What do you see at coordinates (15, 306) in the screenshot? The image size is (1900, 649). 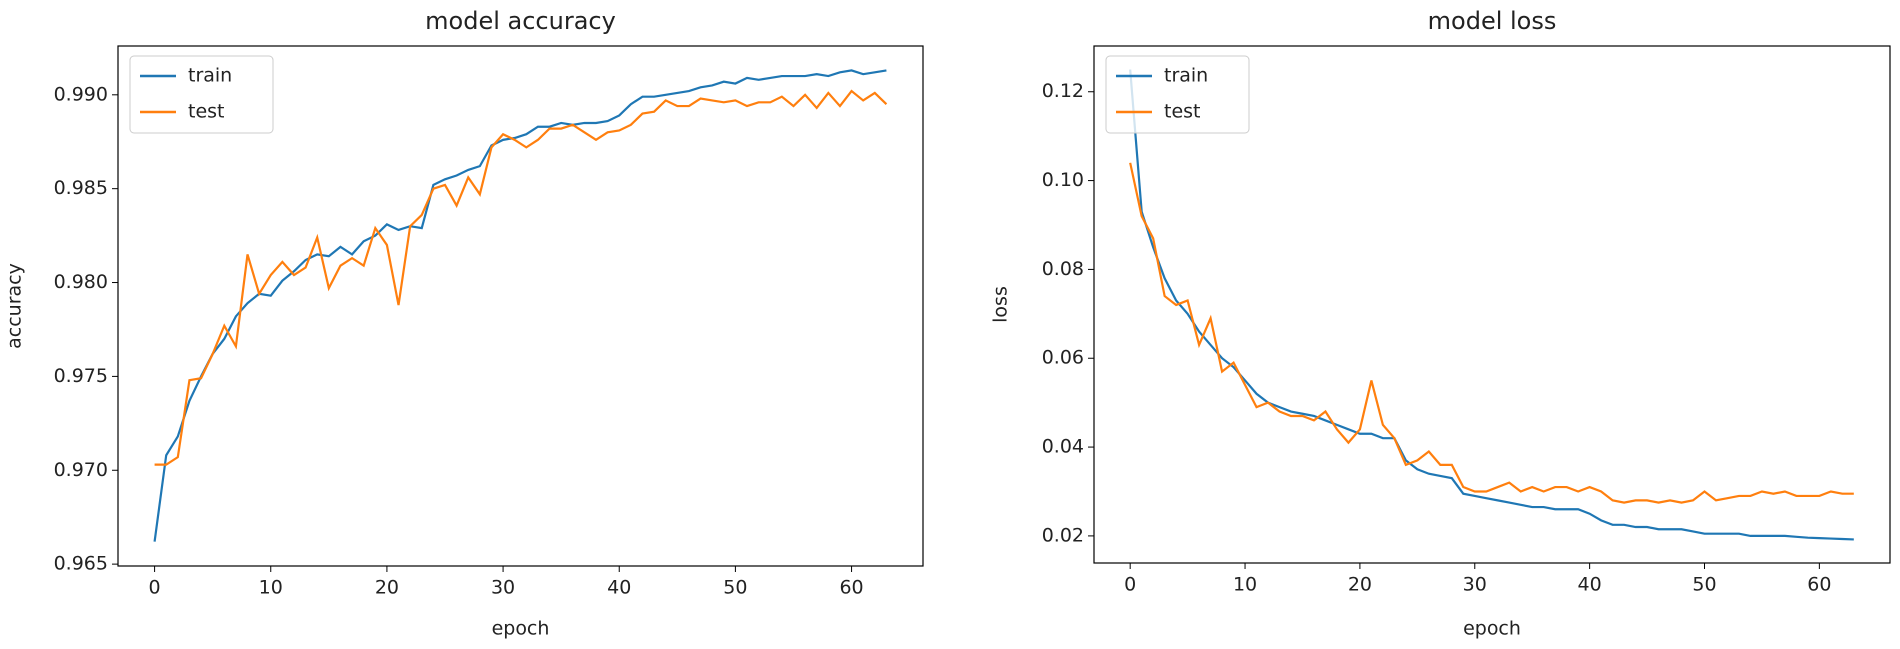 I see `y-axis-label: accuracy` at bounding box center [15, 306].